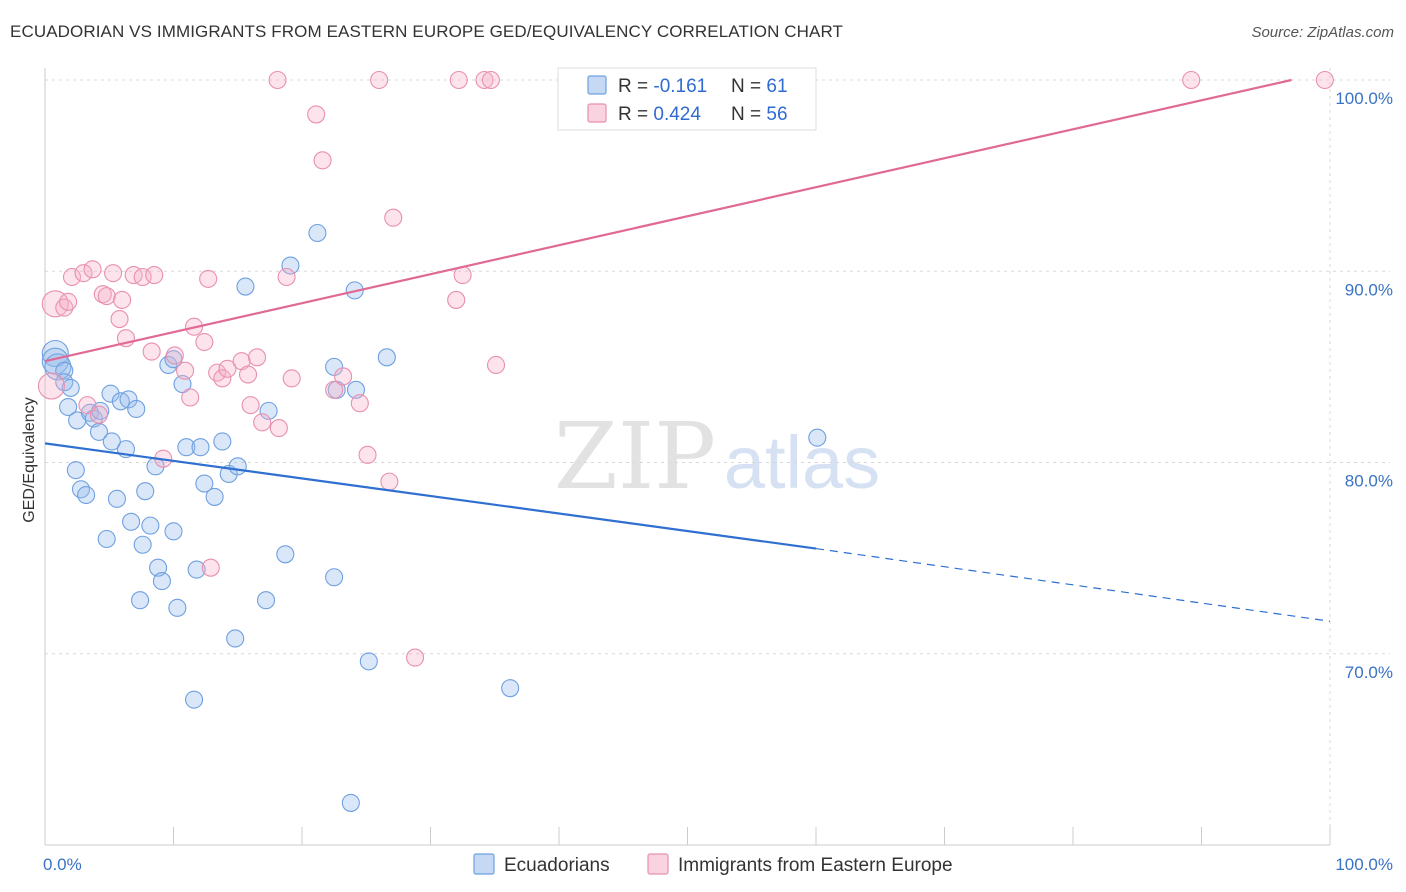 The width and height of the screenshot is (1406, 892). Describe the element at coordinates (658, 864) in the screenshot. I see `series-legend-swatch-pink` at that location.